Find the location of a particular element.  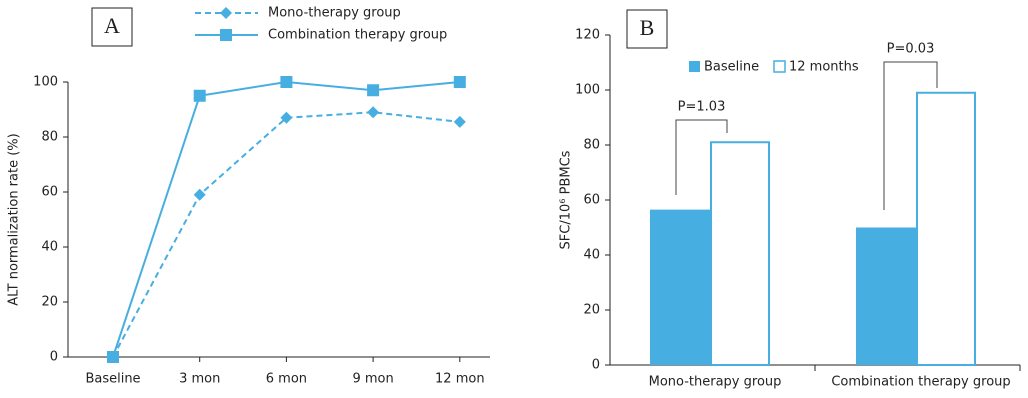

panel-label: A is located at coordinates (112, 25).